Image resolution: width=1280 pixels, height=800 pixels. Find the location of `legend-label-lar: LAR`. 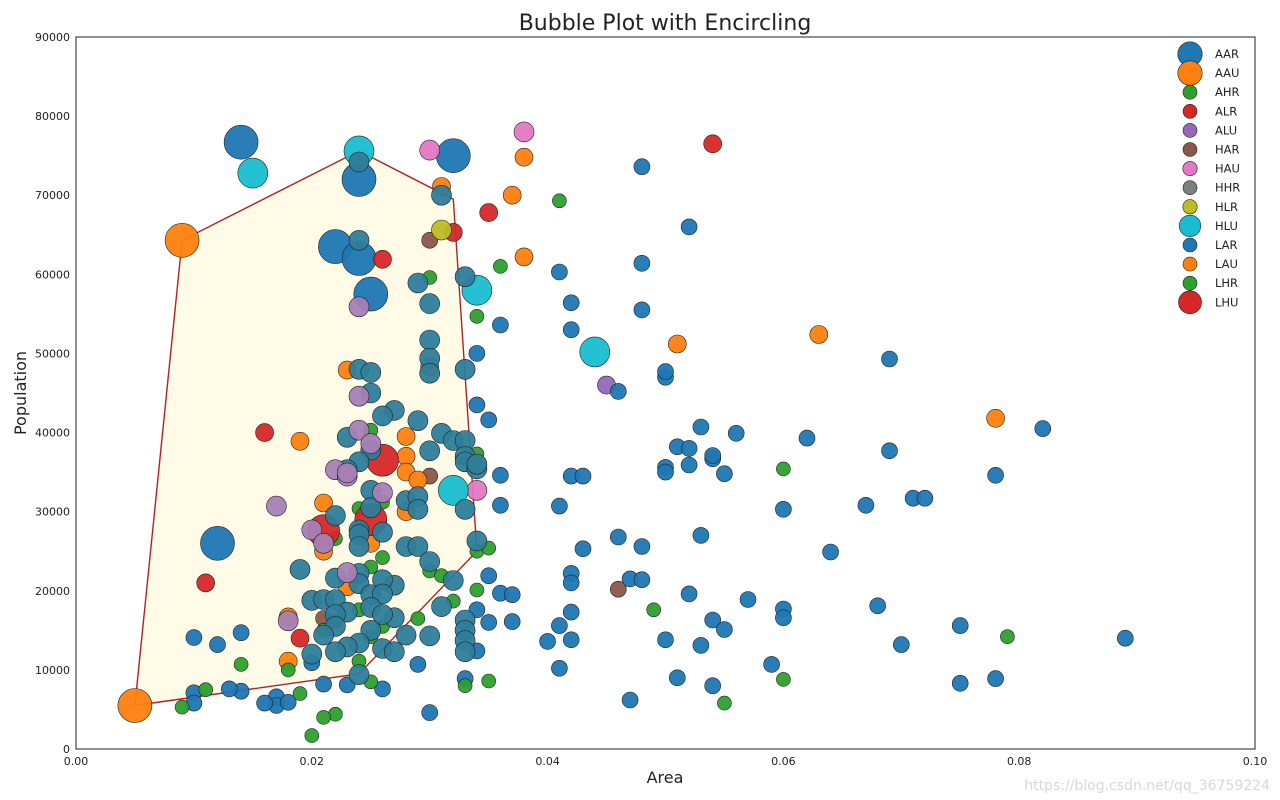

legend-label-lar: LAR is located at coordinates (1226, 245).